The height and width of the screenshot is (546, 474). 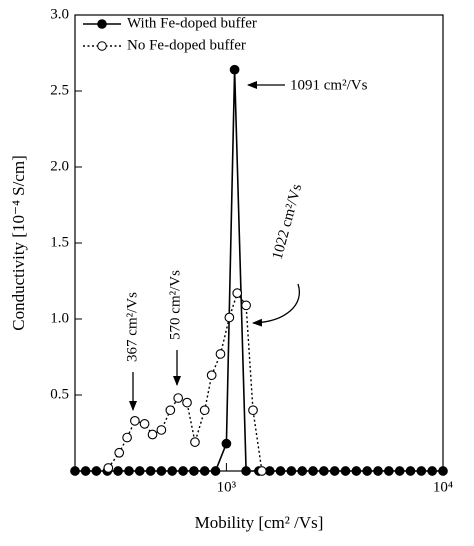 What do you see at coordinates (186, 45) in the screenshot?
I see `legend-label: No Fe-doped buffer` at bounding box center [186, 45].